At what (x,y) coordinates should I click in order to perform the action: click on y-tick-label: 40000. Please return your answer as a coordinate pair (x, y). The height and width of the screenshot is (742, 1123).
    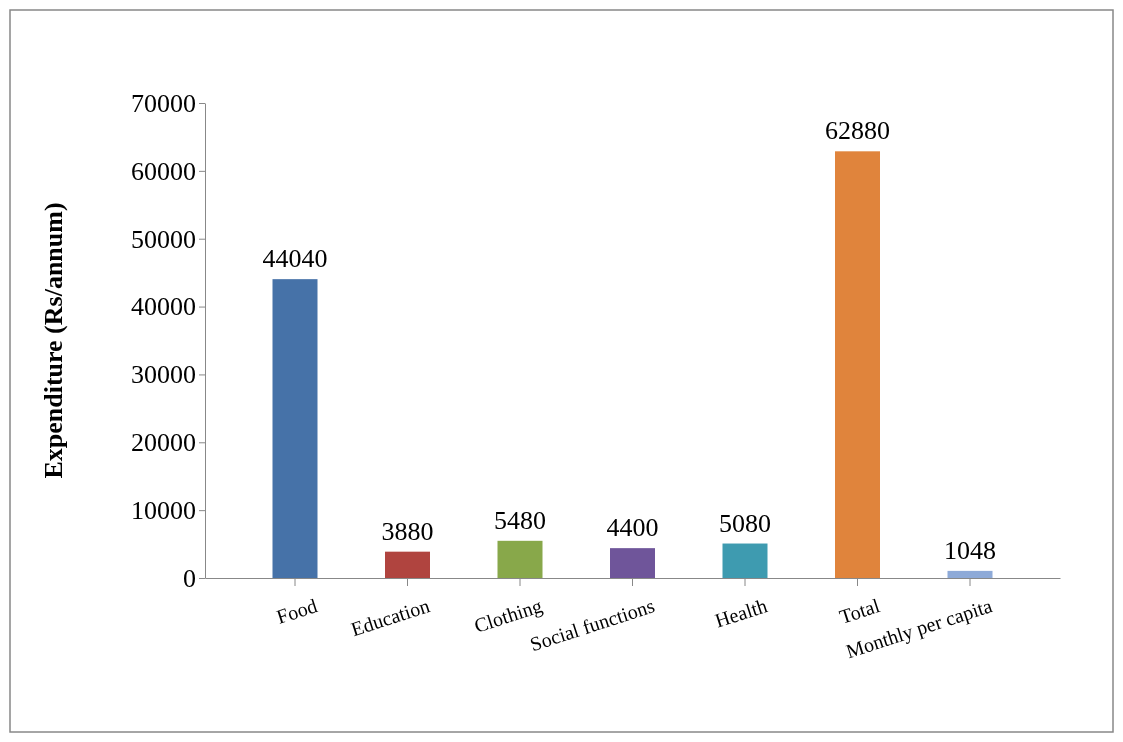
    Looking at the image, I should click on (163, 307).